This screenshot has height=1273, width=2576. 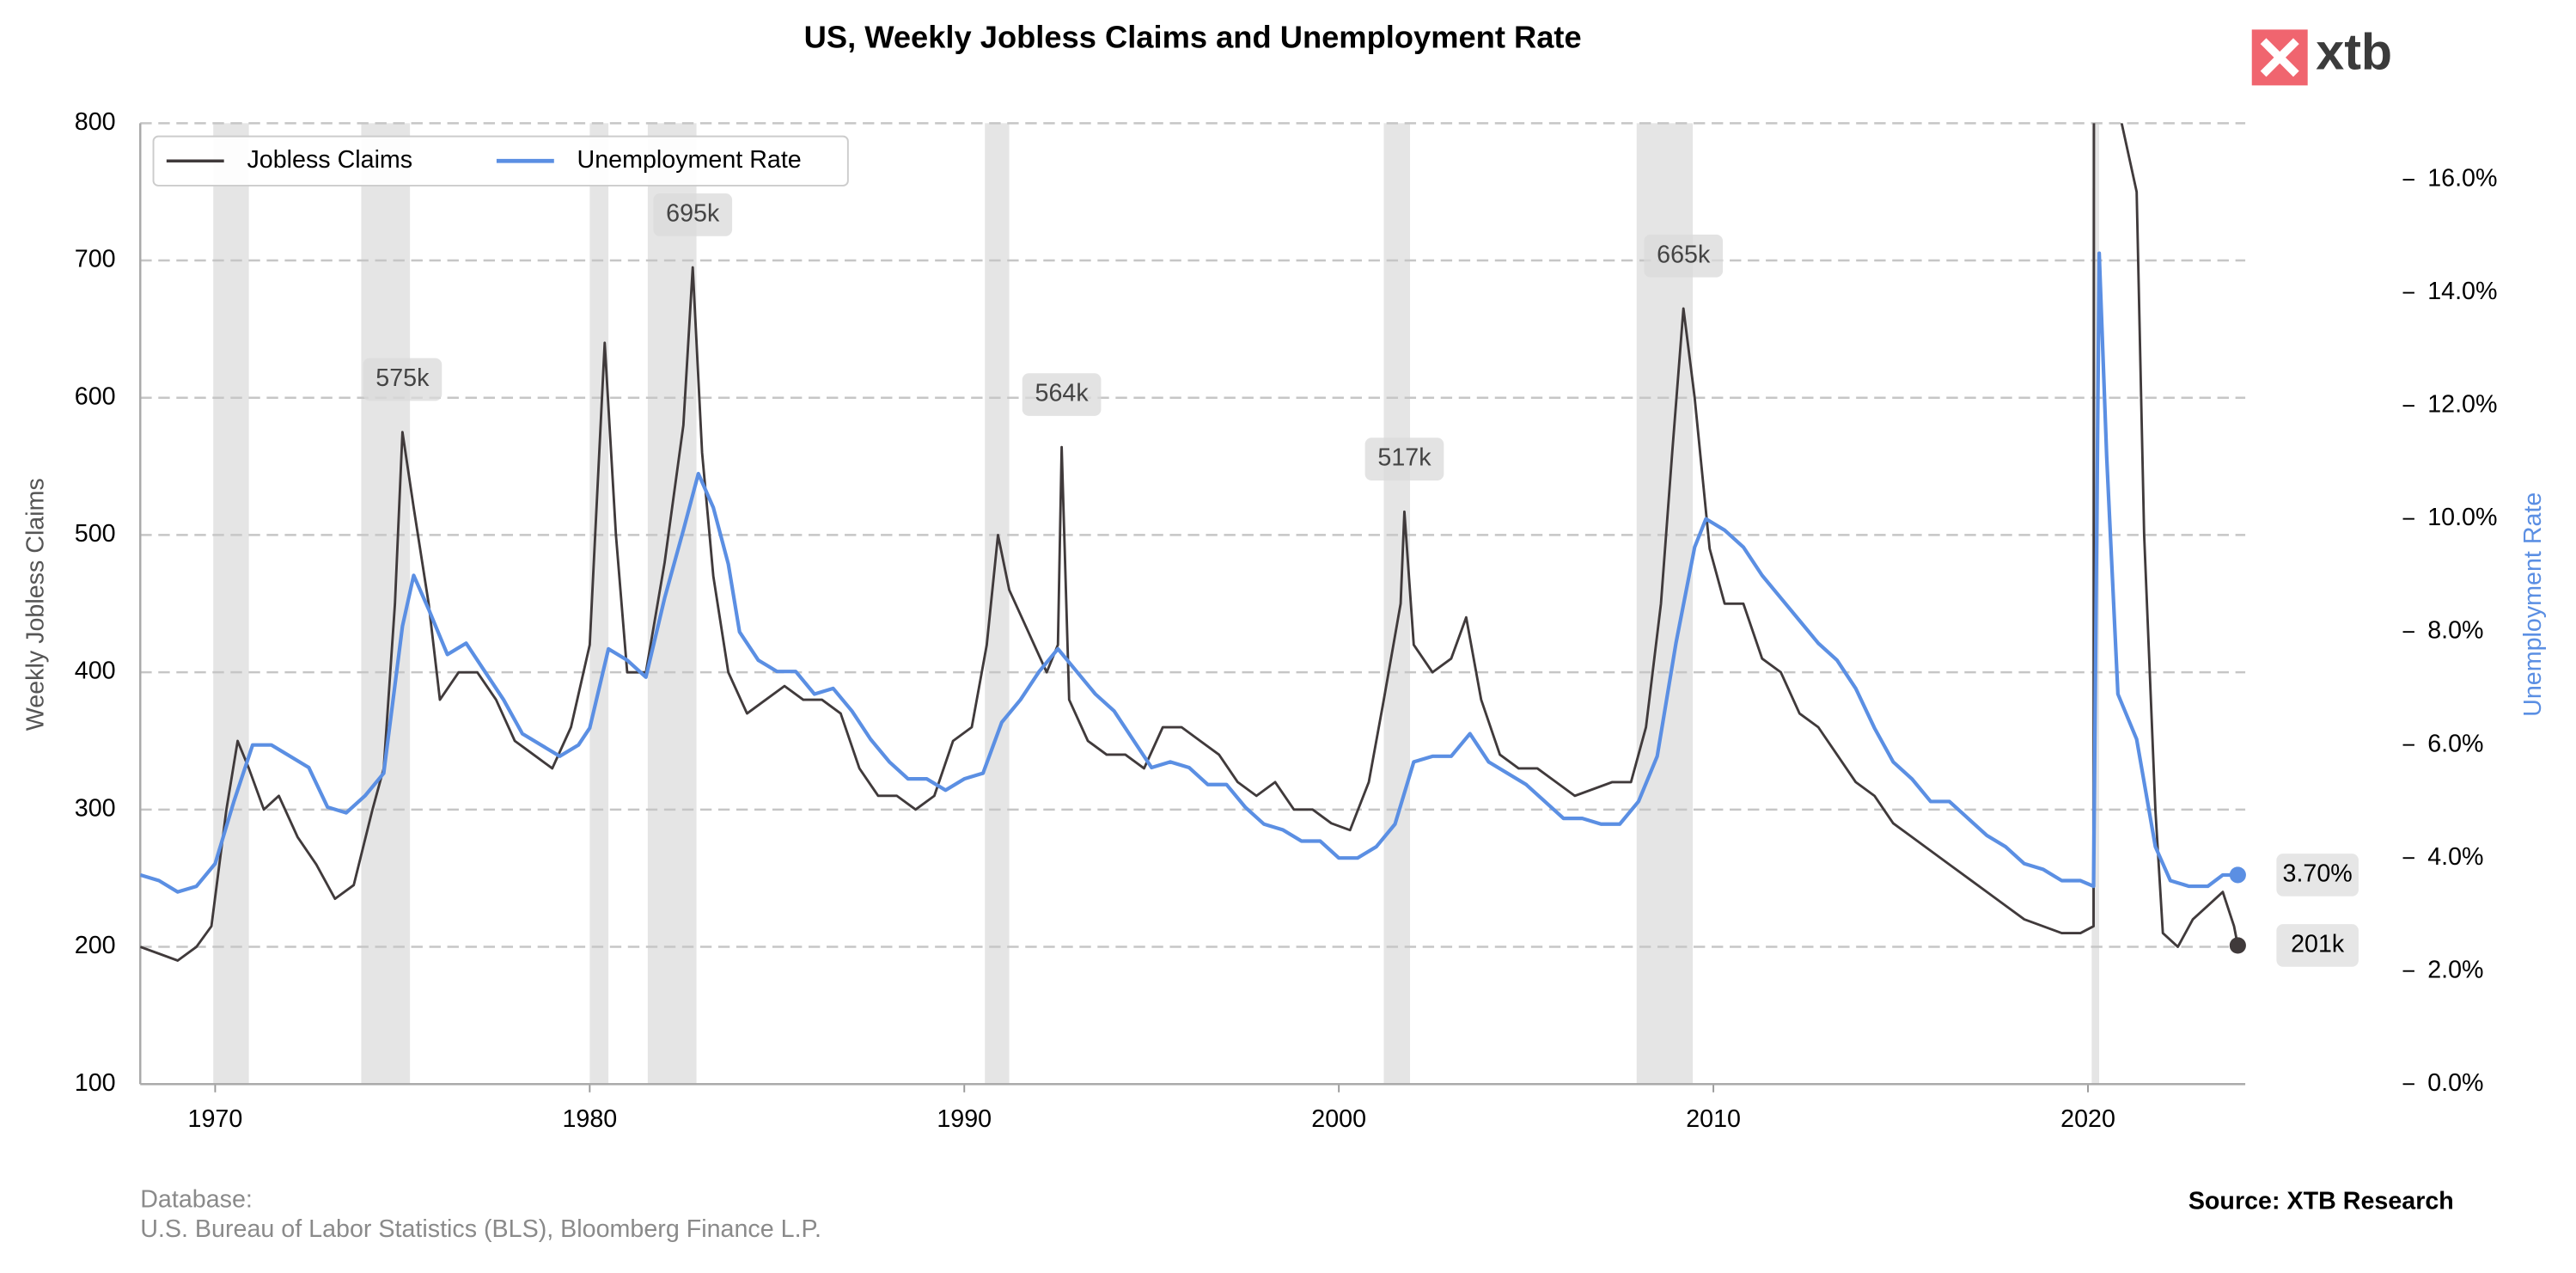 What do you see at coordinates (2455, 743) in the screenshot?
I see `y2-tick-label: 6.0%` at bounding box center [2455, 743].